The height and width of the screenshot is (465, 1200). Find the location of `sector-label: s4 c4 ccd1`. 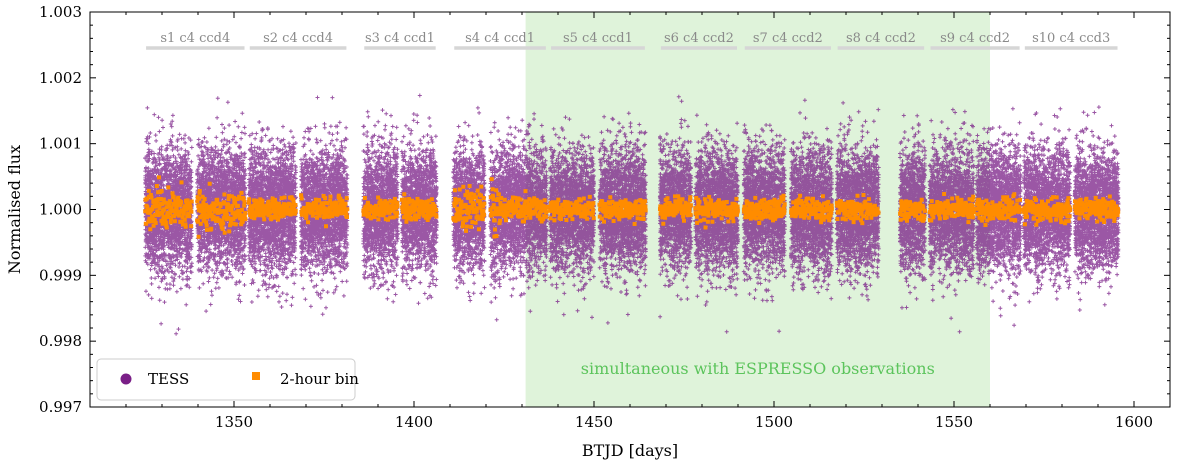

sector-label: s4 c4 ccd1 is located at coordinates (500, 38).